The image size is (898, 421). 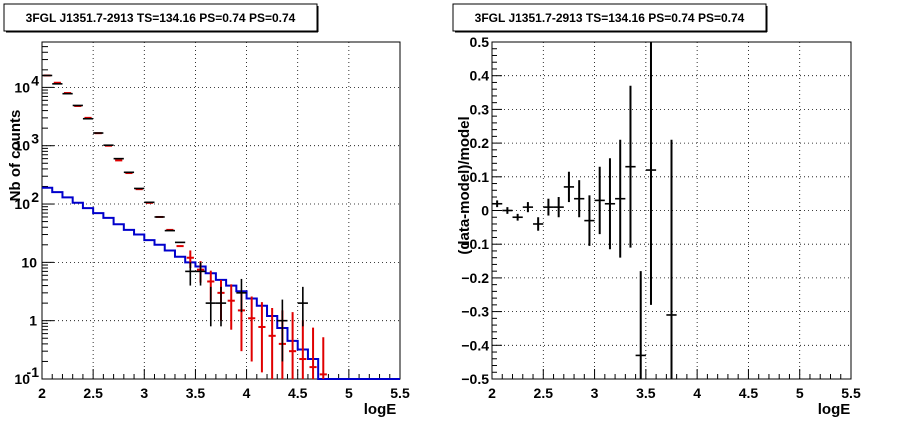 What do you see at coordinates (480, 76) in the screenshot?
I see `y-tick-label: 0.4` at bounding box center [480, 76].